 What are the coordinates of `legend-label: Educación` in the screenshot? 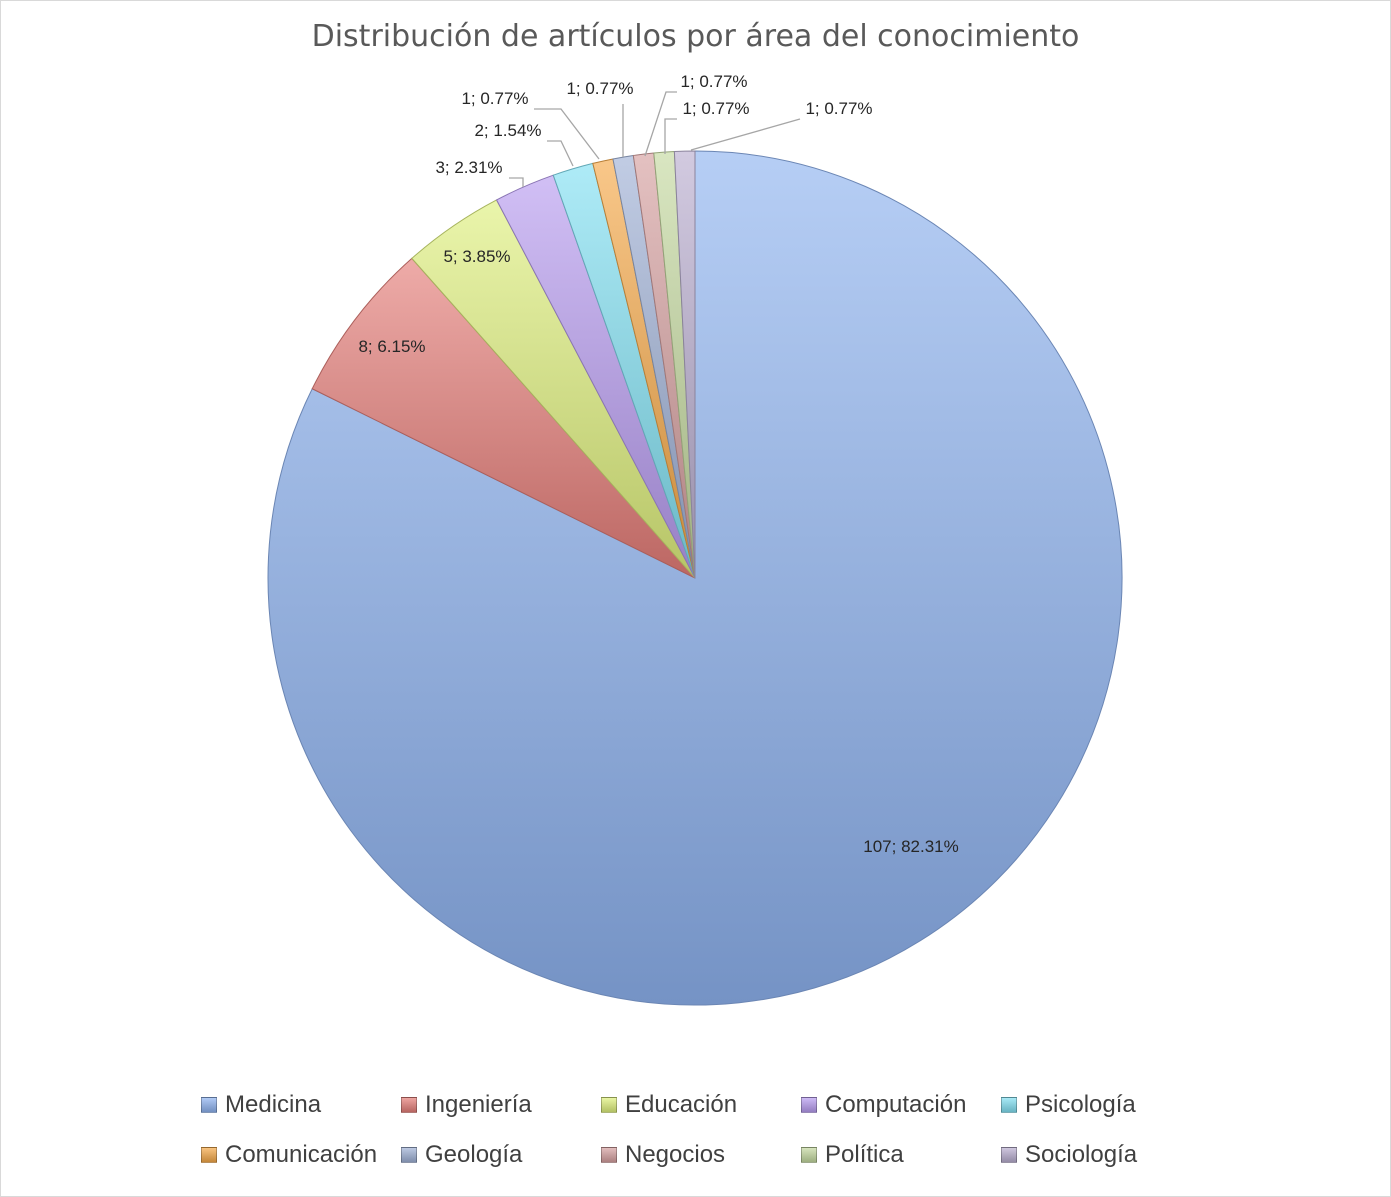 It's located at (681, 1104).